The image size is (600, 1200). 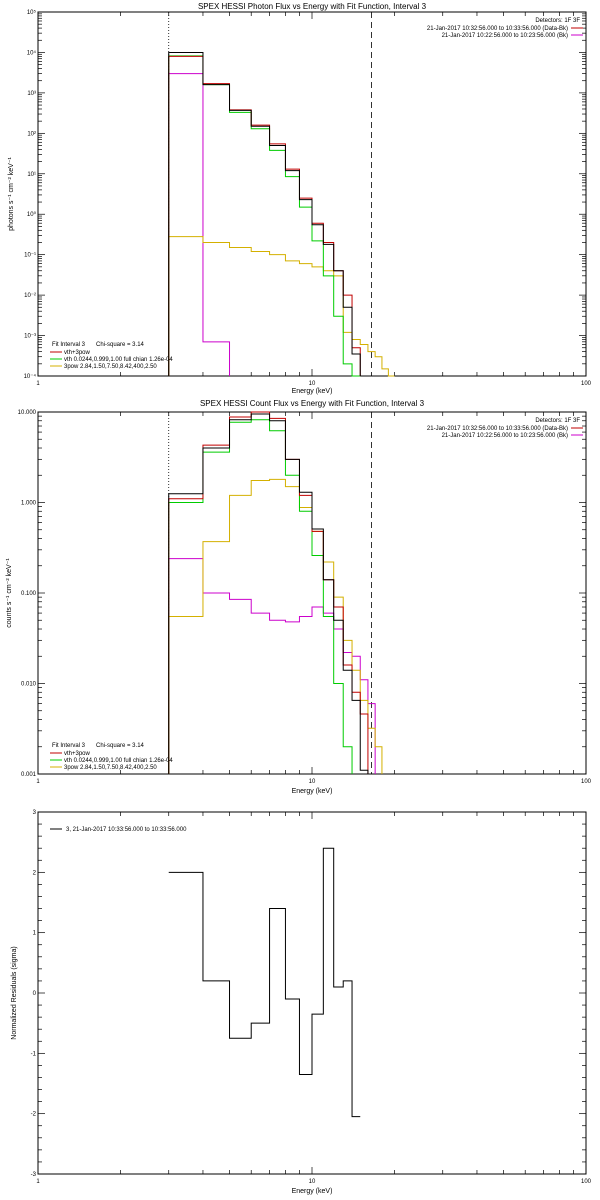 What do you see at coordinates (29, 594) in the screenshot?
I see `y-tick-label: 0.100` at bounding box center [29, 594].